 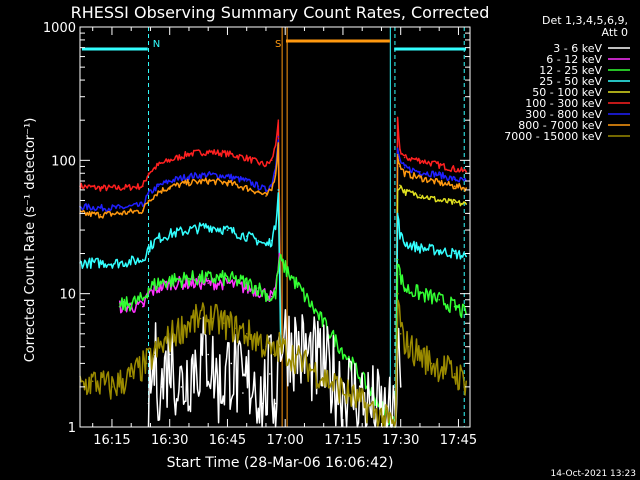 I want to click on x-tick-label: 17:30, so click(x=400, y=440).